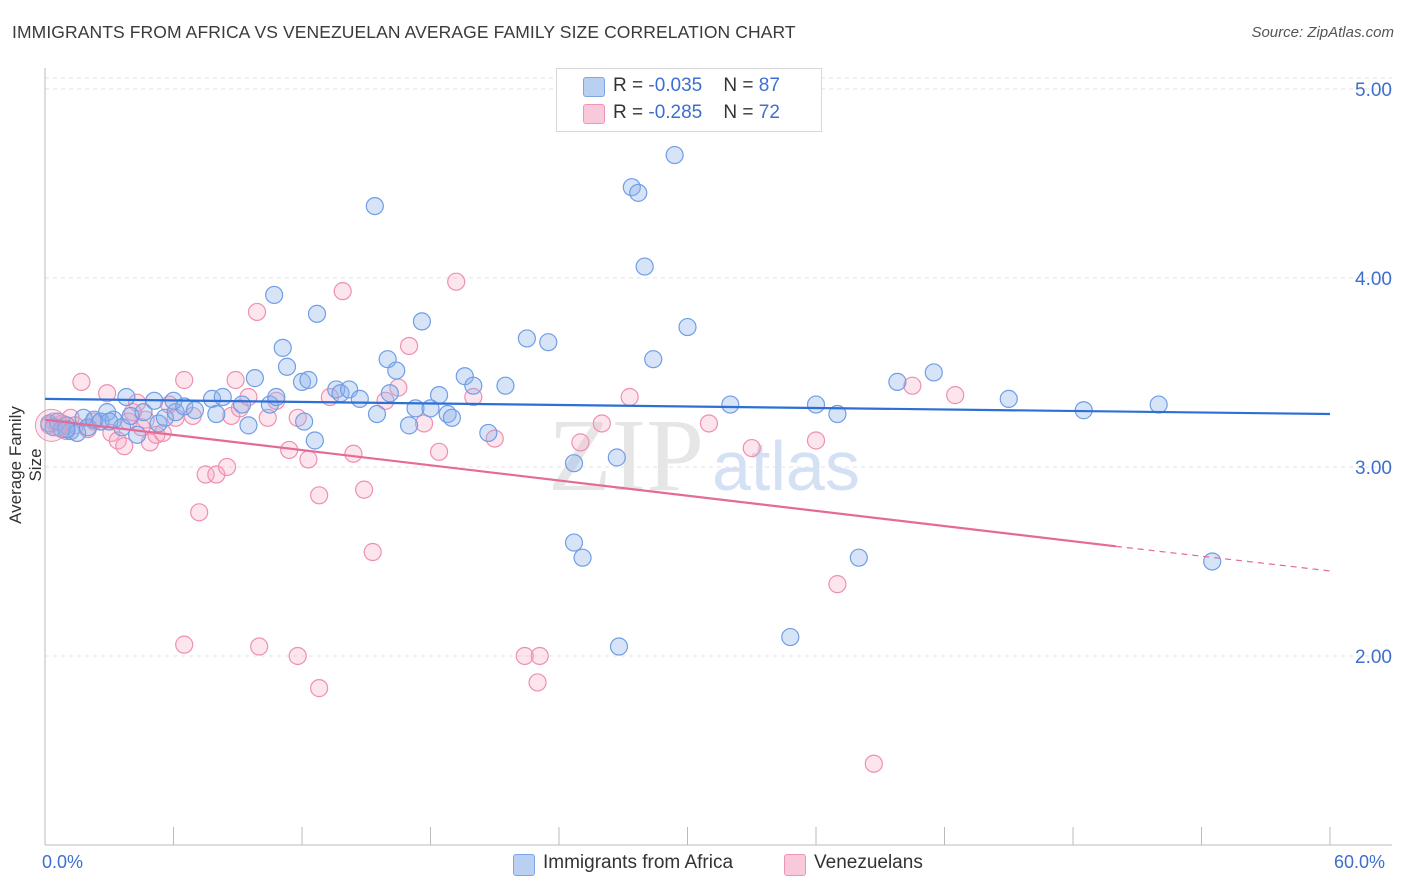  Describe the element at coordinates (704, 455) in the screenshot. I see `watermark: ZIP atlas` at that location.